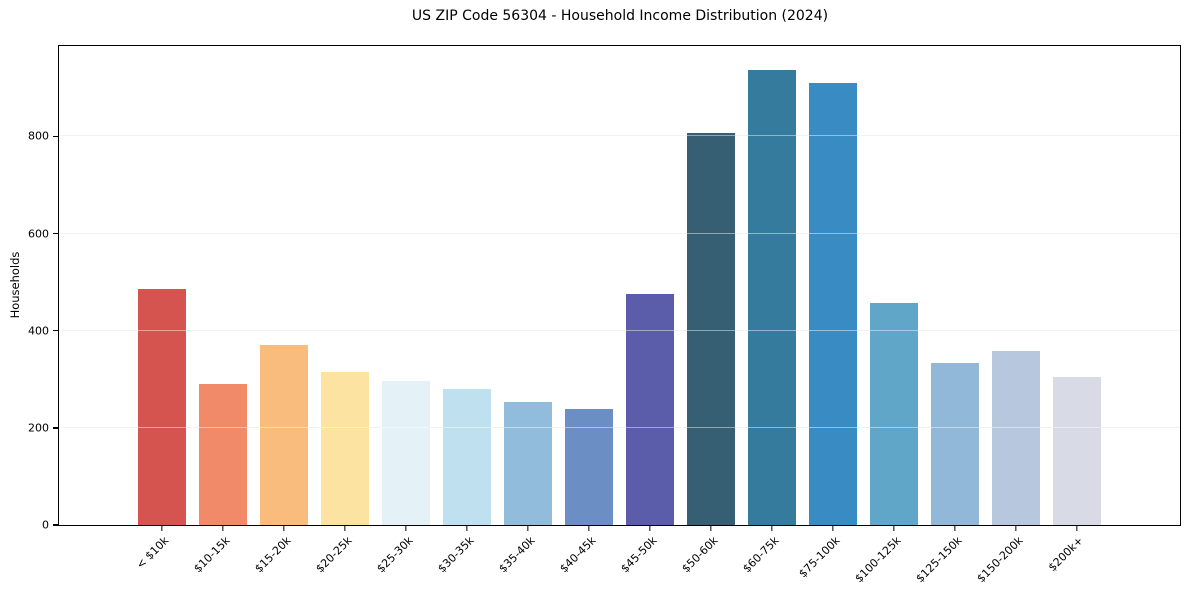  What do you see at coordinates (638, 555) in the screenshot?
I see `x-tick-label-text: $45-50k` at bounding box center [638, 555].